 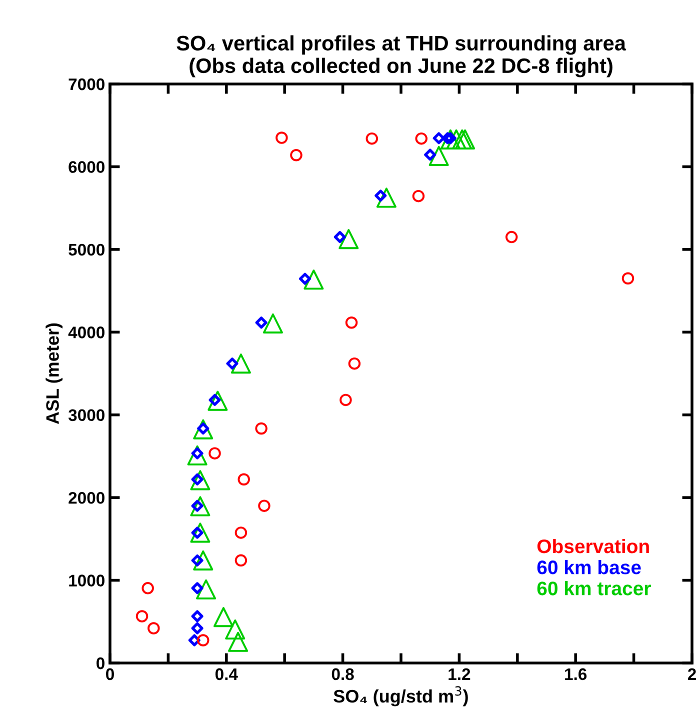 What do you see at coordinates (54, 373) in the screenshot?
I see `y-axis-title: ASL (meter)` at bounding box center [54, 373].